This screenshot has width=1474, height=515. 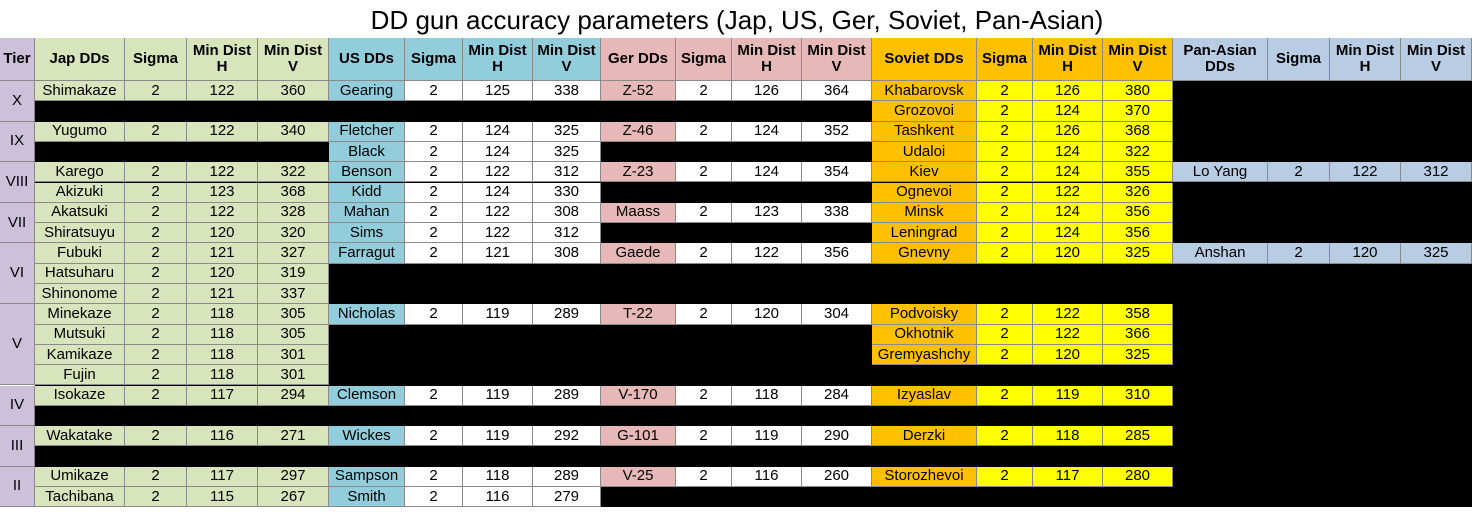 I want to click on us-ship-name: Clemson, so click(x=367, y=395).